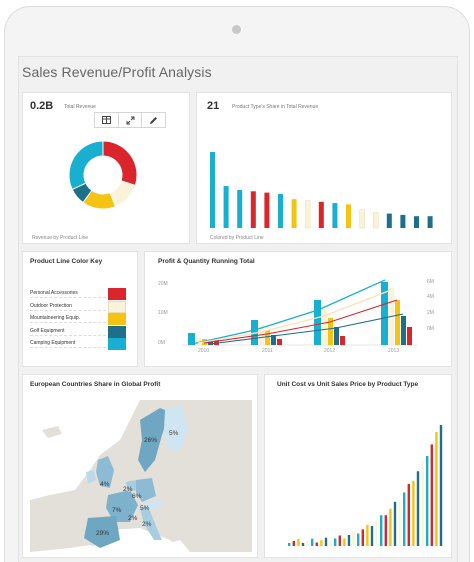 The height and width of the screenshot is (562, 474). What do you see at coordinates (78, 319) in the screenshot?
I see `color-key-item: Mountaineering Equip.` at bounding box center [78, 319].